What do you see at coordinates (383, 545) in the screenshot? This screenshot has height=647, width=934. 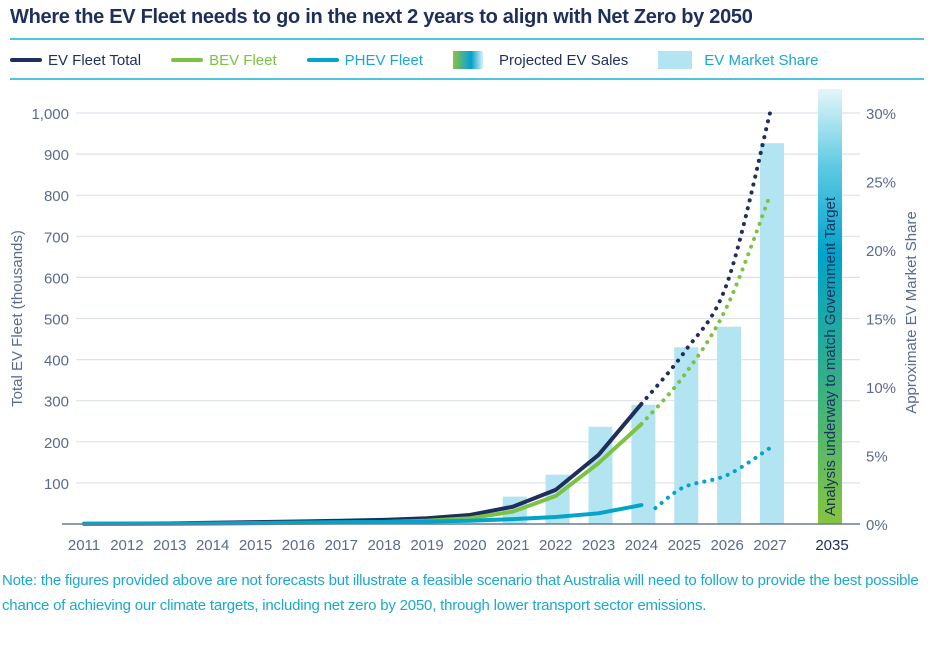 I see `x-tick-label: 2018` at bounding box center [383, 545].